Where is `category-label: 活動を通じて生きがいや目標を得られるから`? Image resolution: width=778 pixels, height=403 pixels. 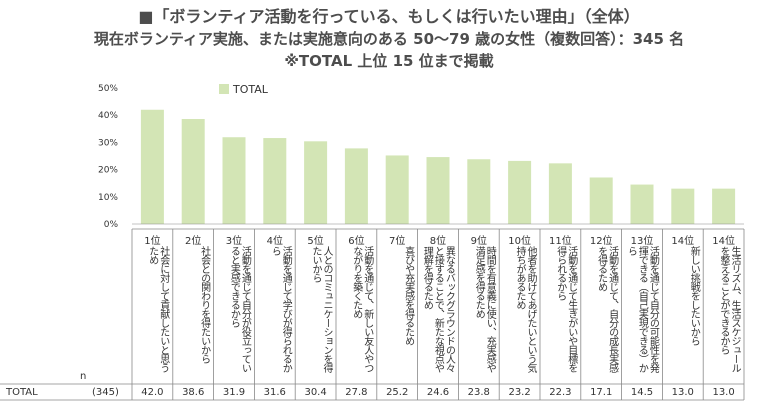 category-label: 活動を通じて生きがいや目標を得られるから is located at coordinates (565, 309).